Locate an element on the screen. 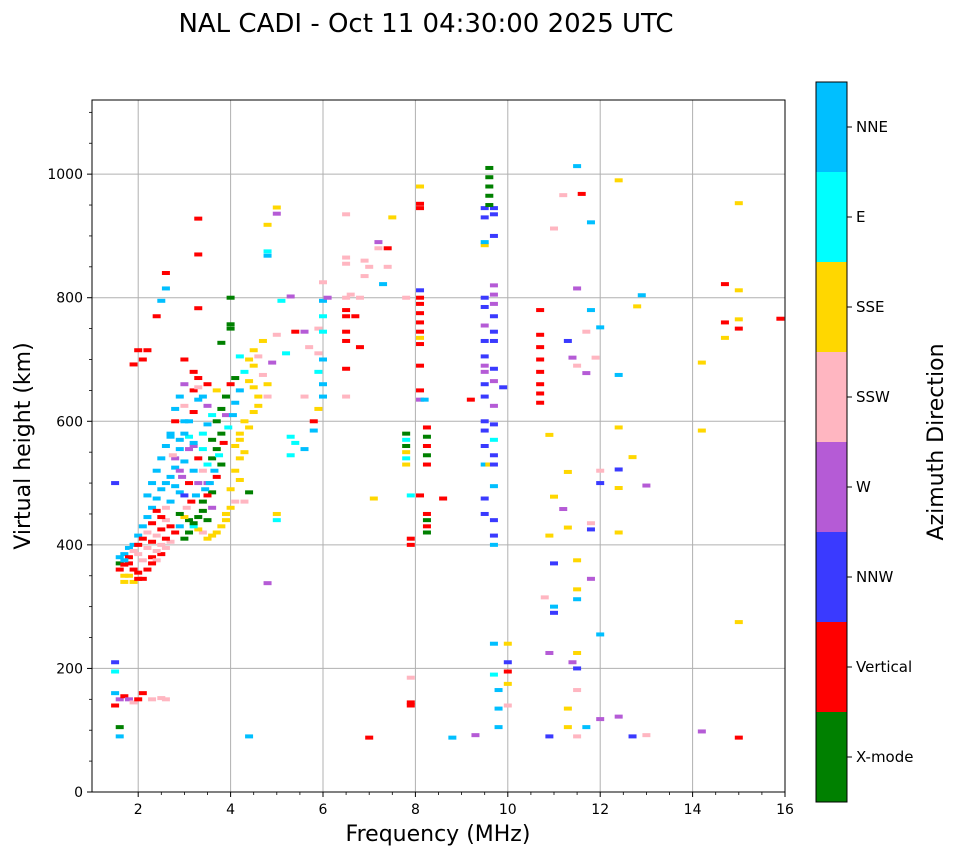 The width and height of the screenshot is (958, 857). colorbar-swatch-sse is located at coordinates (831, 307).